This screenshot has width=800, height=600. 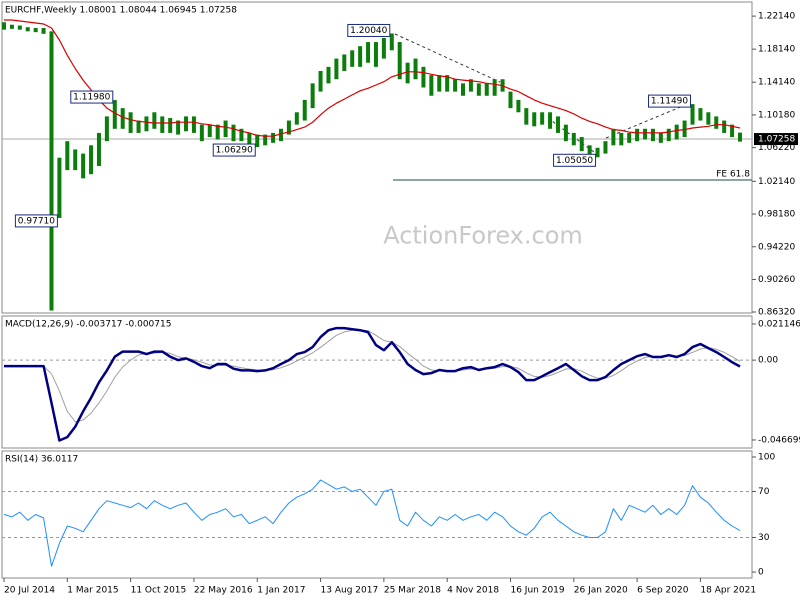 What do you see at coordinates (447, 58) in the screenshot?
I see `trend-line` at bounding box center [447, 58].